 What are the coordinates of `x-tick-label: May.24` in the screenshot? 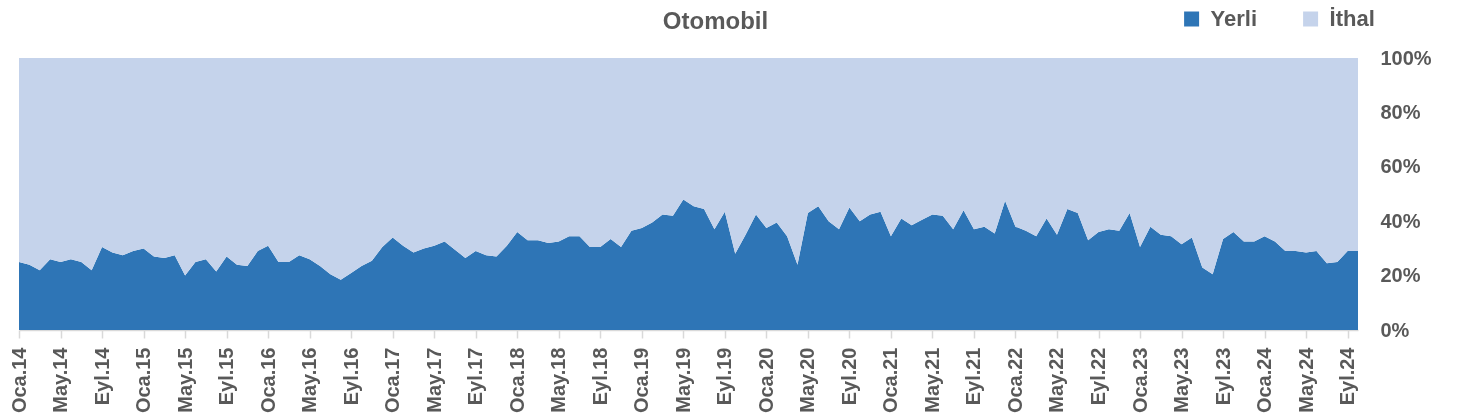 It's located at (1305, 379).